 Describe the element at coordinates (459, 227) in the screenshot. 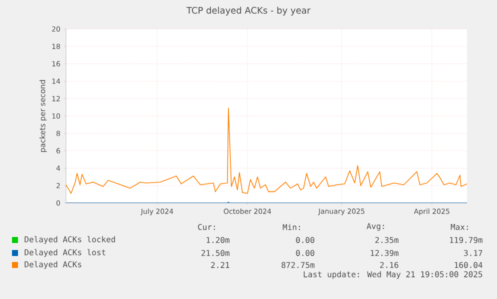

I see `text: Max:` at that location.